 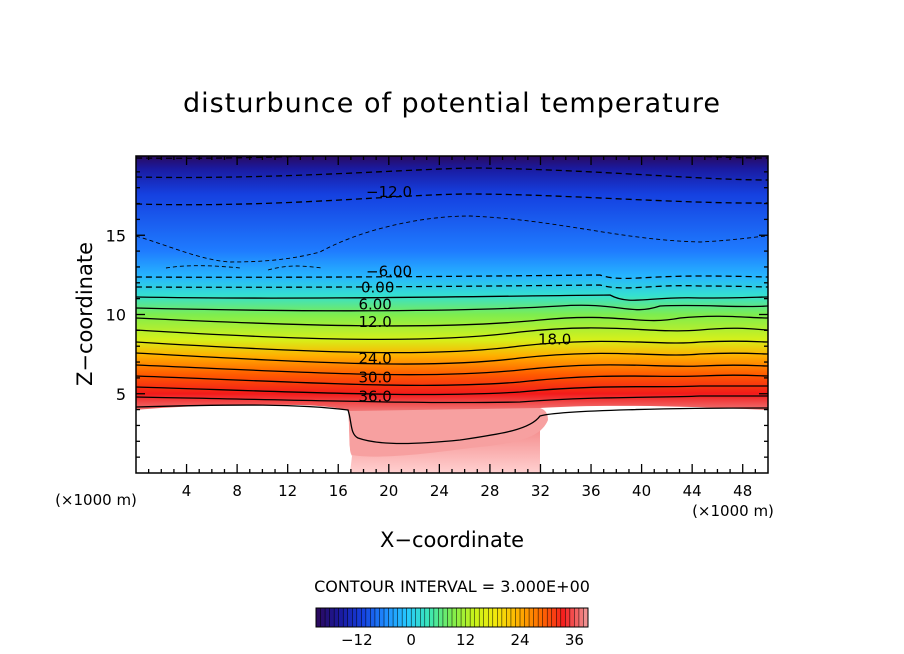 What do you see at coordinates (357, 640) in the screenshot?
I see `colorbar-tick-label: −12` at bounding box center [357, 640].